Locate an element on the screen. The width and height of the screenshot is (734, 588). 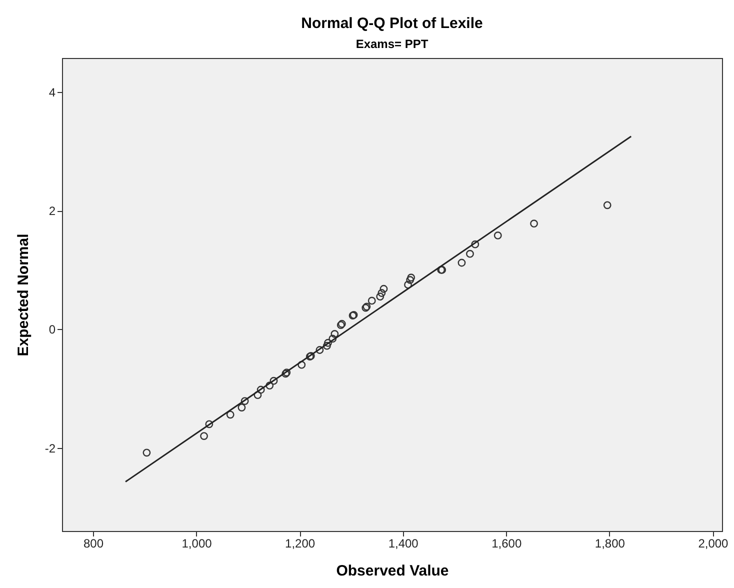
y-tick-label: 2 is located at coordinates (52, 211).